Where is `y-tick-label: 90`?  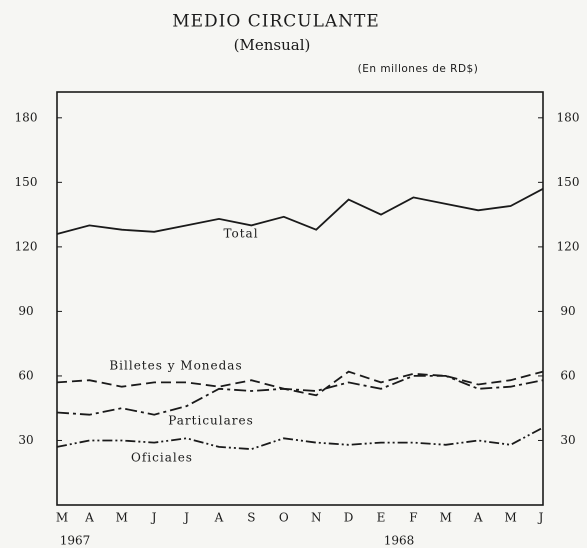 y-tick-label: 90 is located at coordinates (25, 311).